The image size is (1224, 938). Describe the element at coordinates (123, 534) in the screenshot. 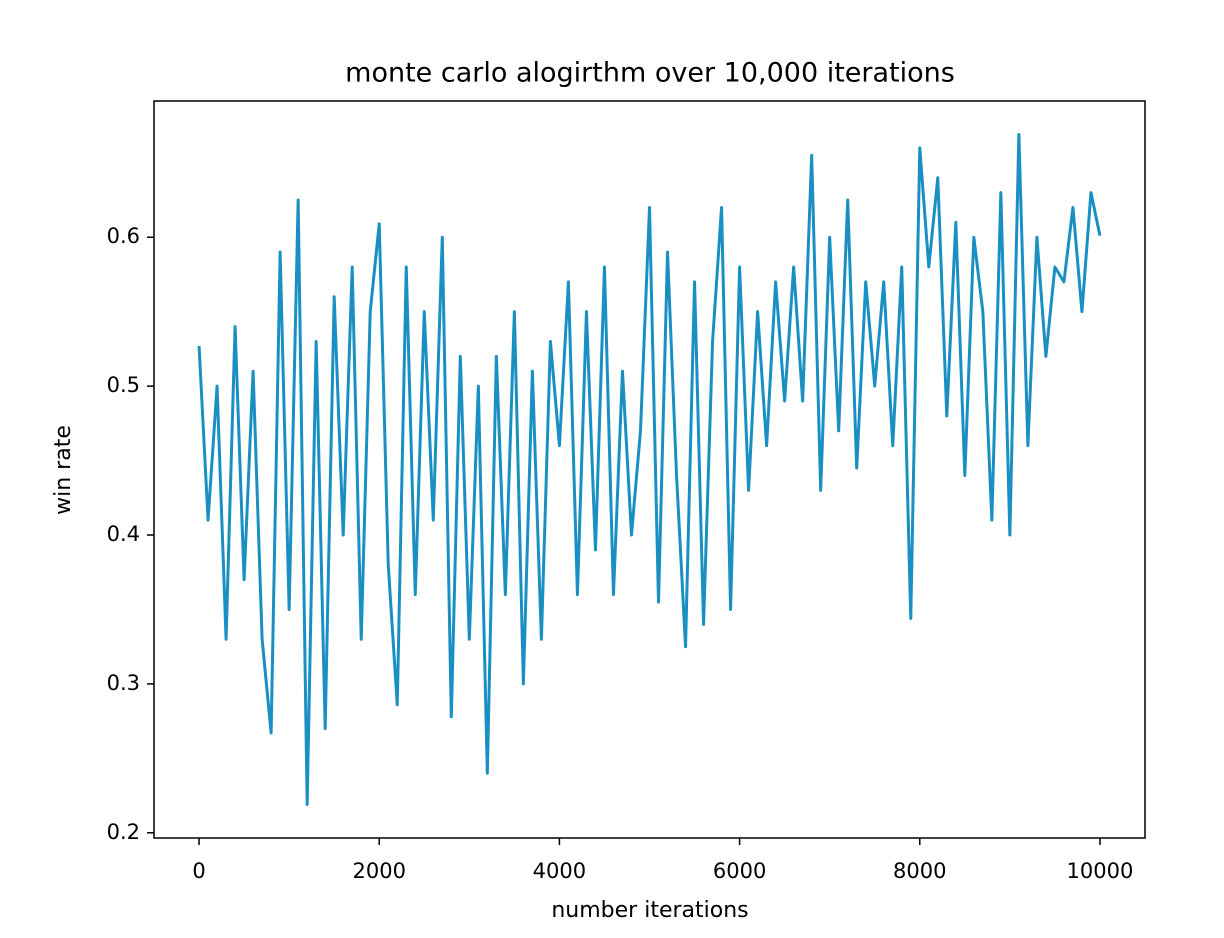

I see `y-tick-label: 0.4` at that location.